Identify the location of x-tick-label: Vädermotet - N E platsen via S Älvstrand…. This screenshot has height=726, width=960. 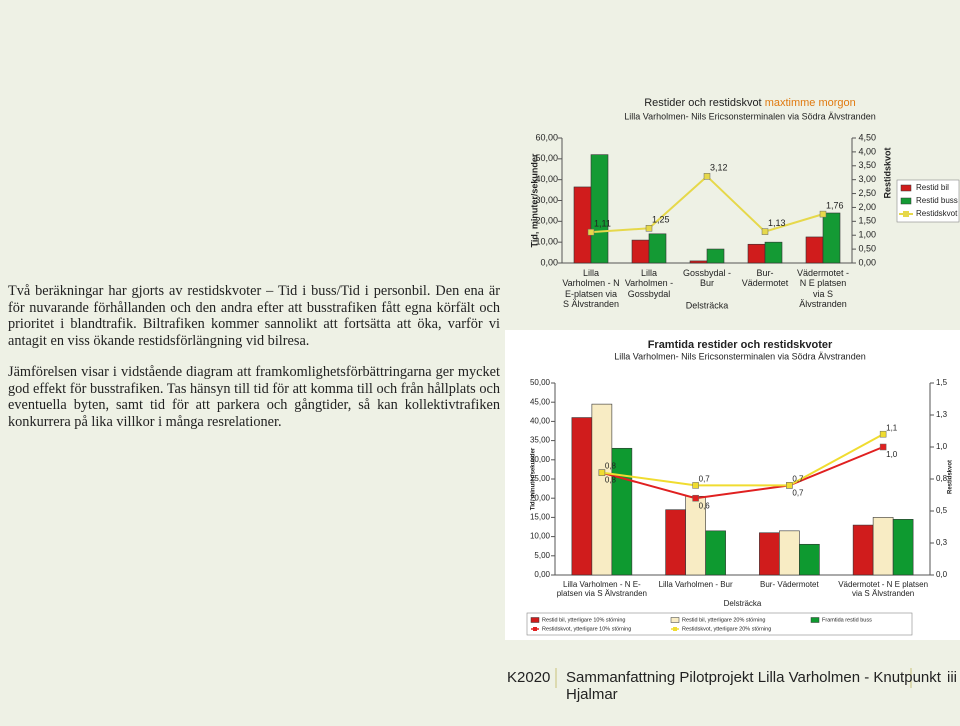
(883, 589).